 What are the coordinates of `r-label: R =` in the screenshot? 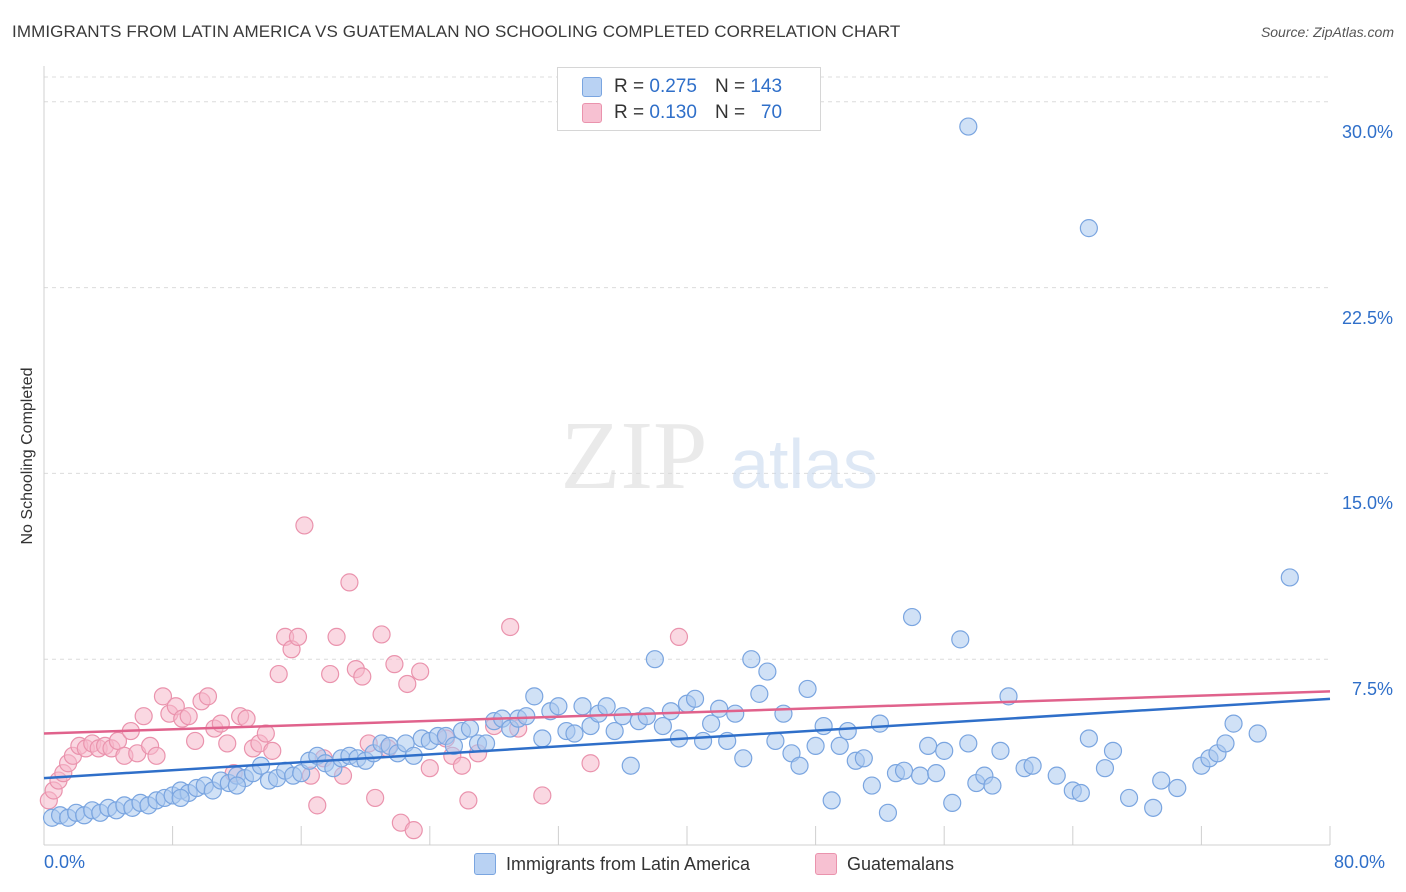 It's located at (629, 86).